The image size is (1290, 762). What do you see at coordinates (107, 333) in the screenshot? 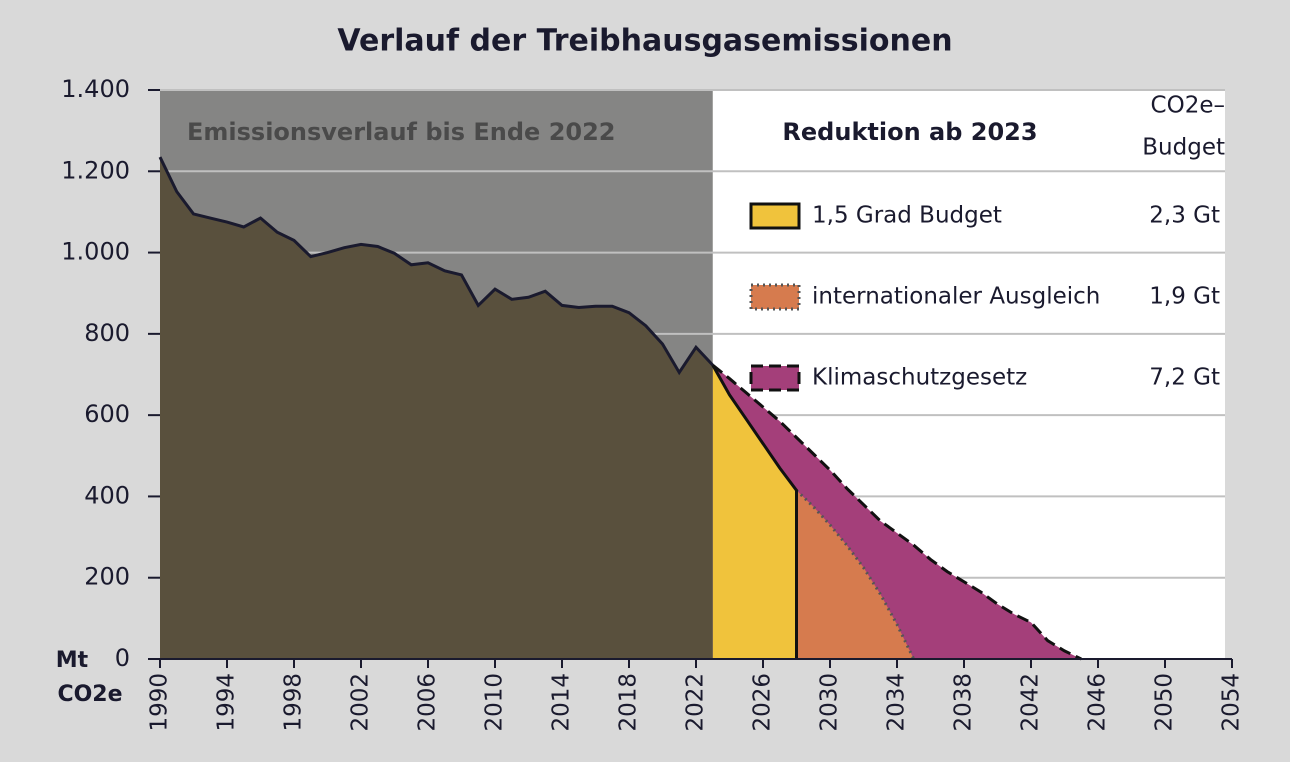
I see `y-tick-label: 800` at bounding box center [107, 333].